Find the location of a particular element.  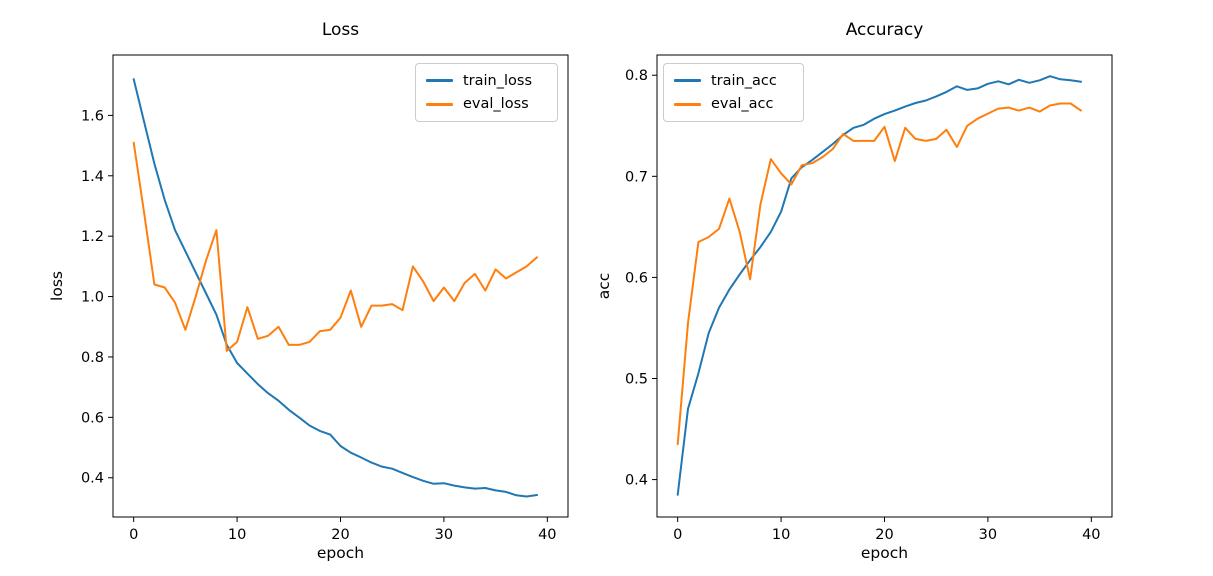

accuracy-chart-title: Accuracy is located at coordinates (884, 30).